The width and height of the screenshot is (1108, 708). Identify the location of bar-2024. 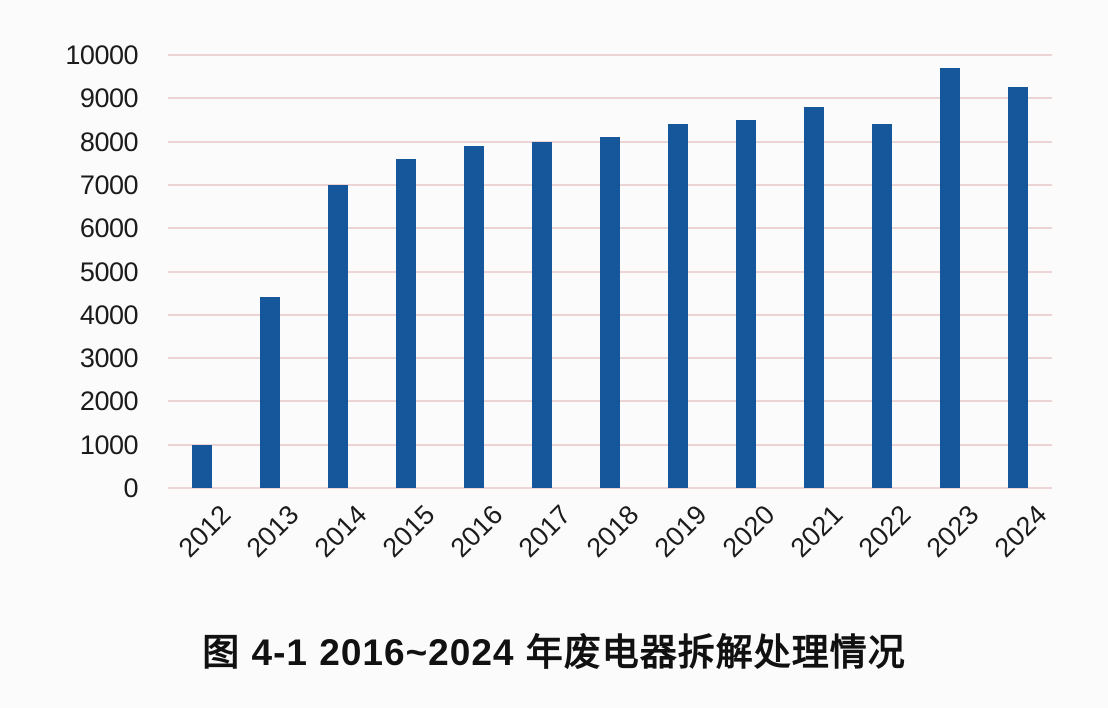
(1018, 287).